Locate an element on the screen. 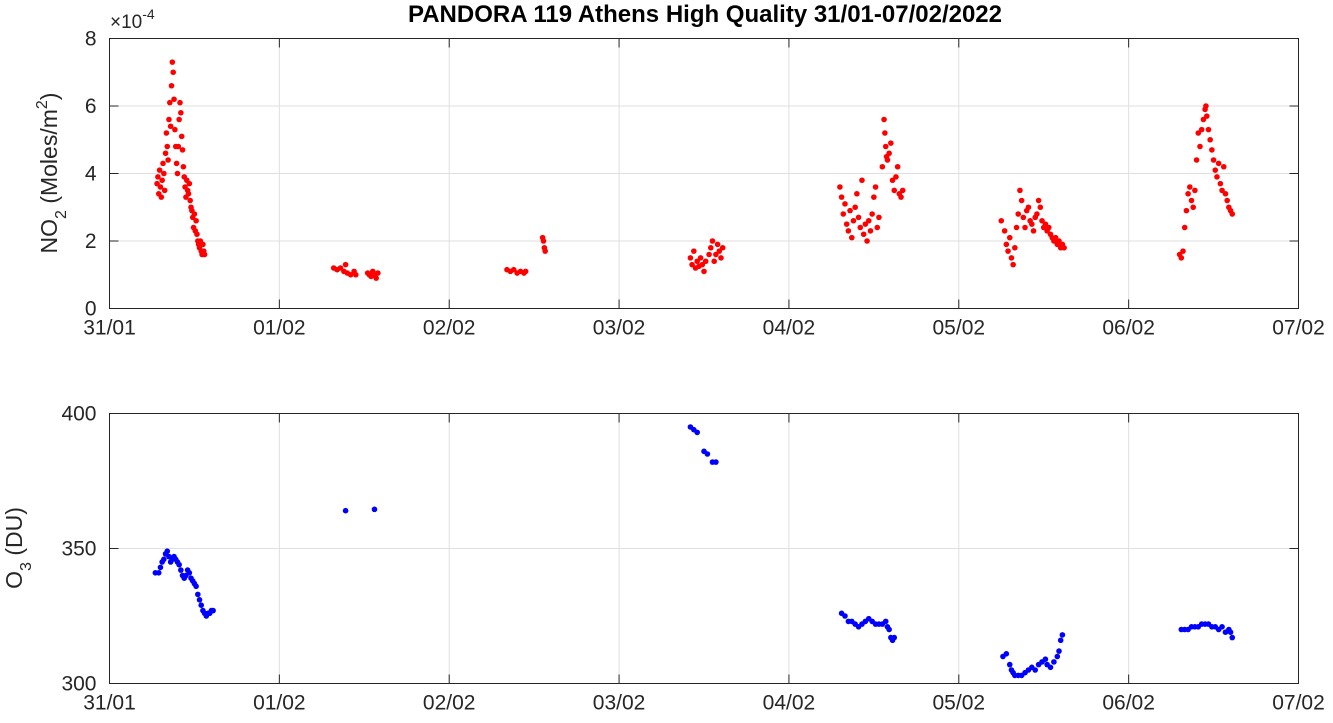 This screenshot has height=723, width=1333. o3-x-tick-label: 01/02 is located at coordinates (279, 703).